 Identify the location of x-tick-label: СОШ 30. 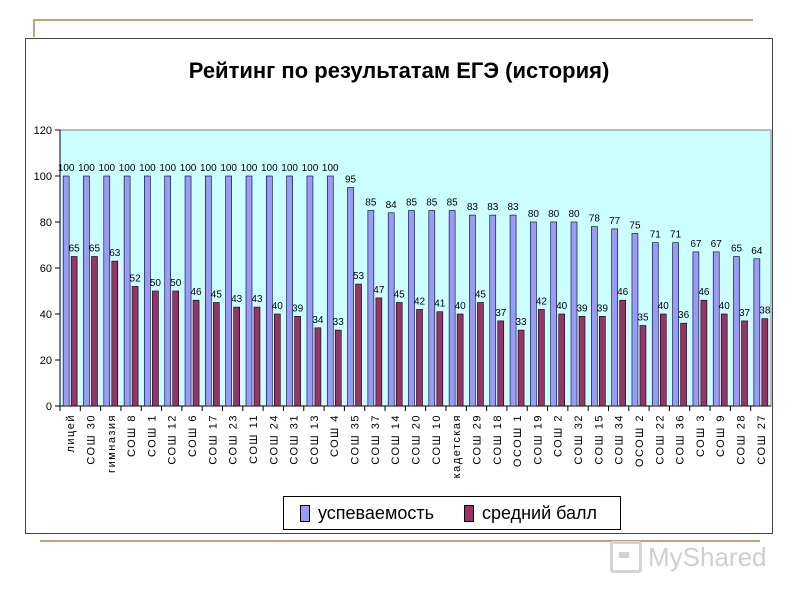
(91, 439).